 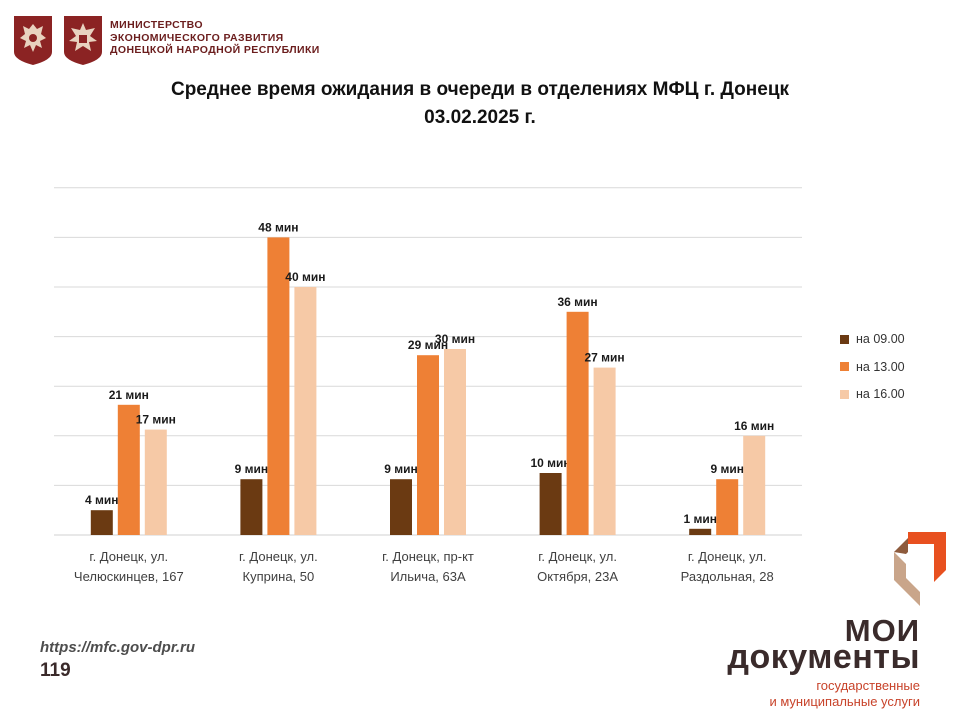 What do you see at coordinates (156, 25) in the screenshot?
I see `ministry-line: МИНИСТЕРСТВО` at bounding box center [156, 25].